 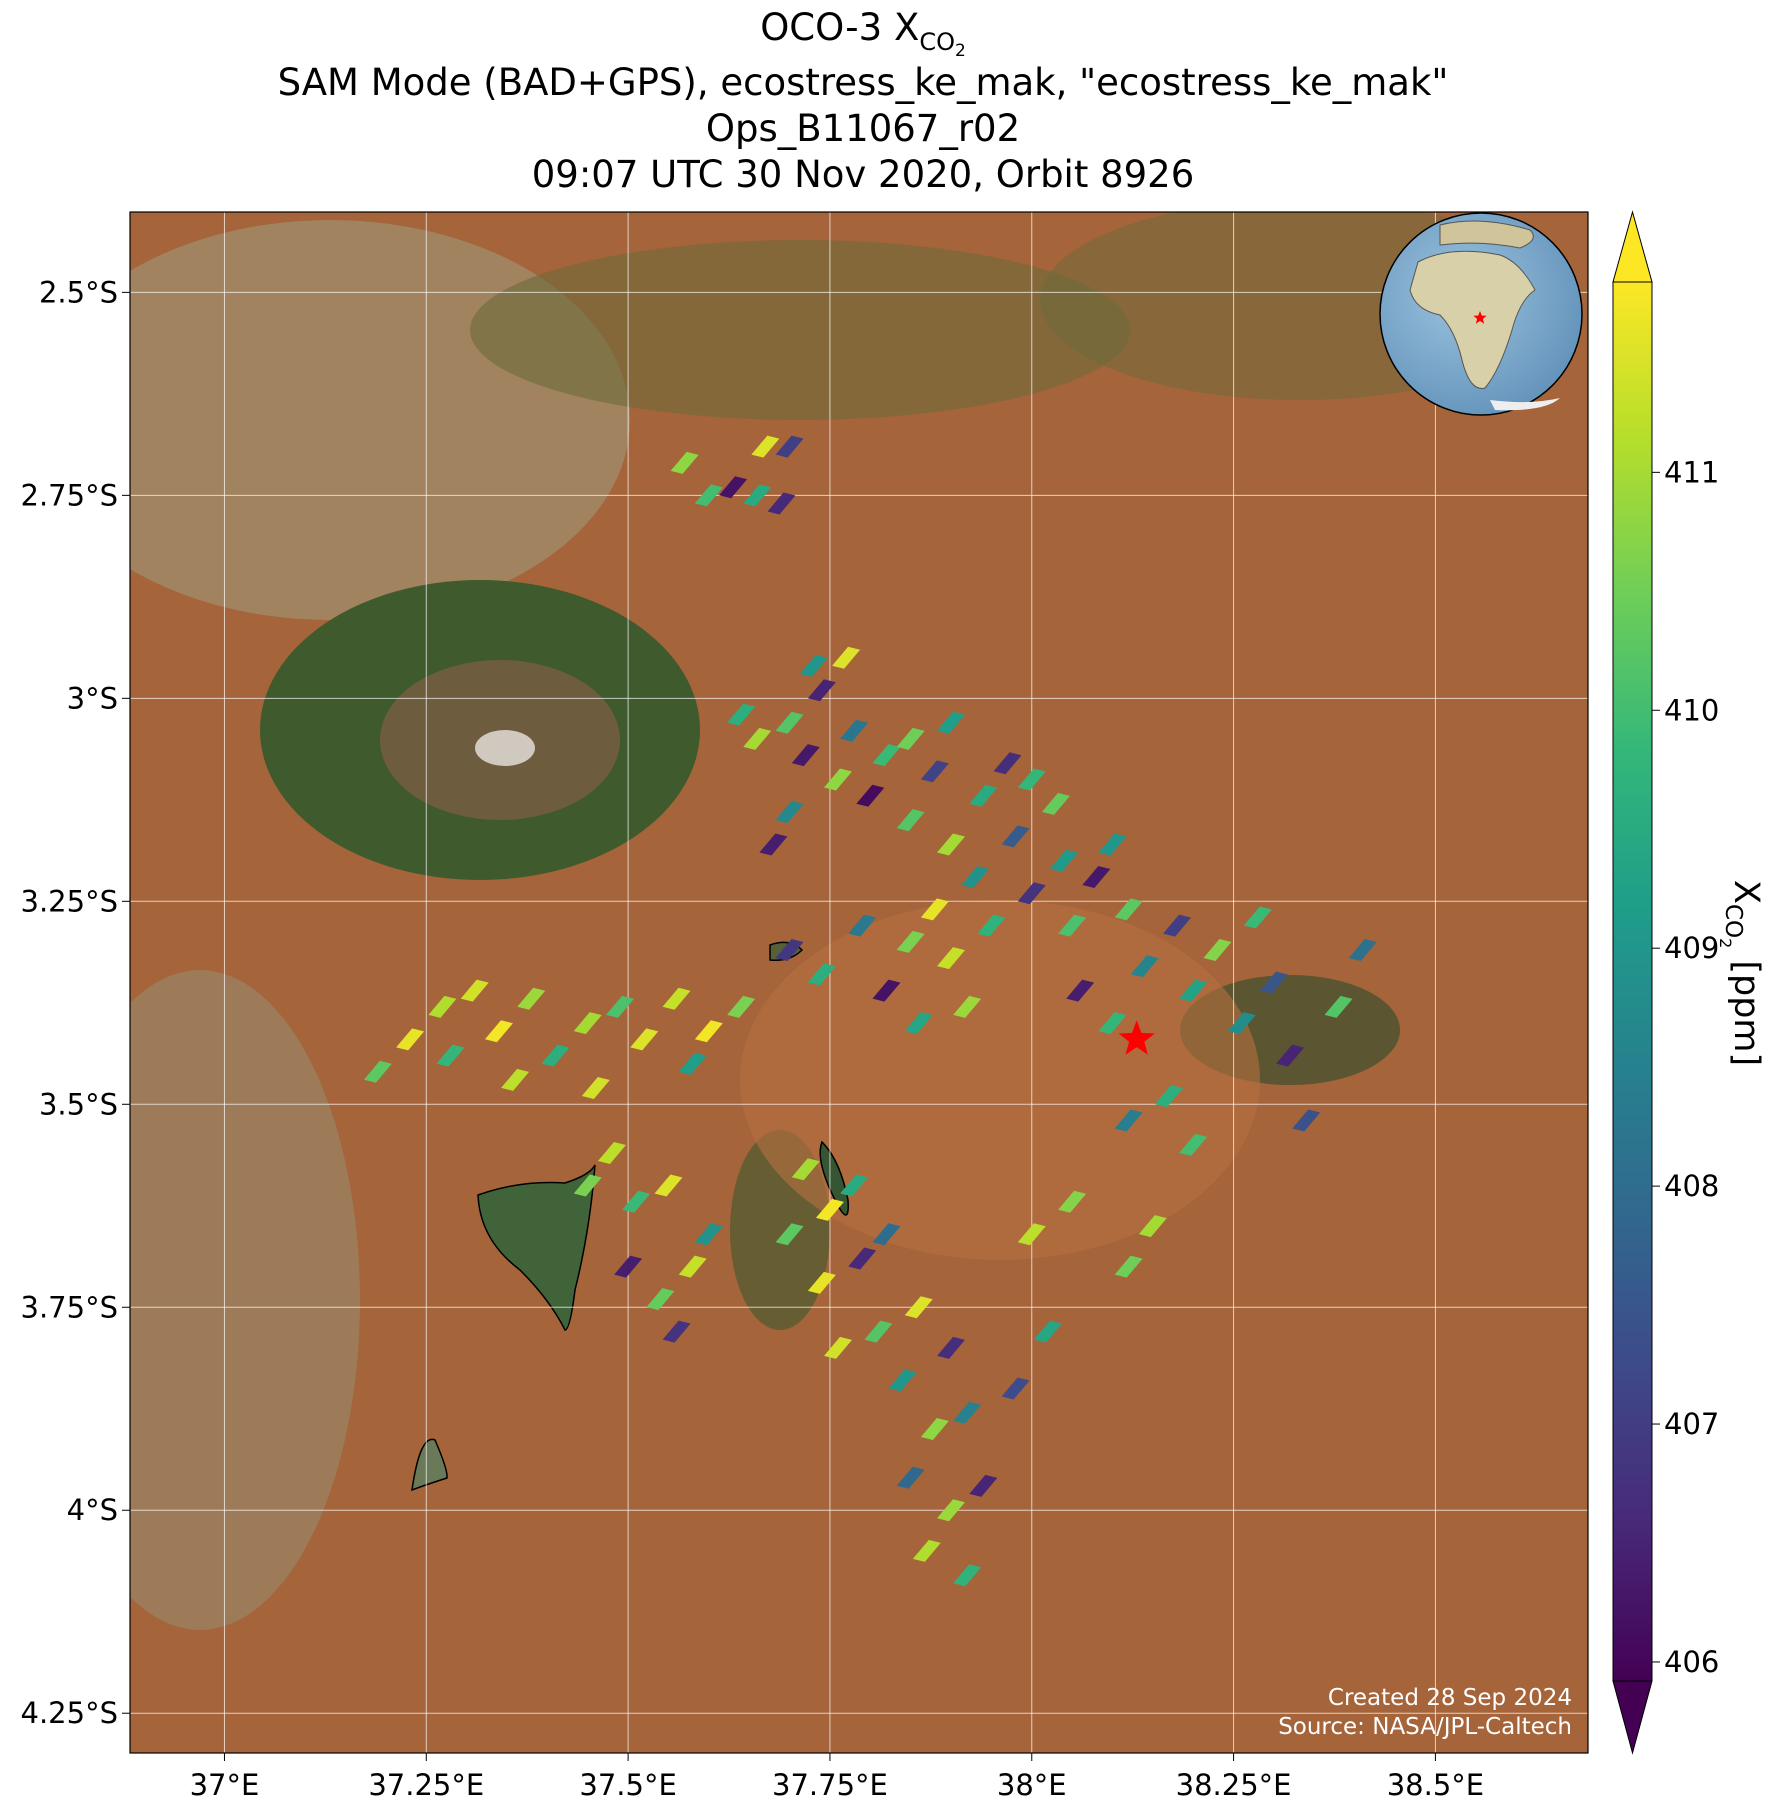 I want to click on x-tick-label: 38°E, so click(x=1032, y=1784).